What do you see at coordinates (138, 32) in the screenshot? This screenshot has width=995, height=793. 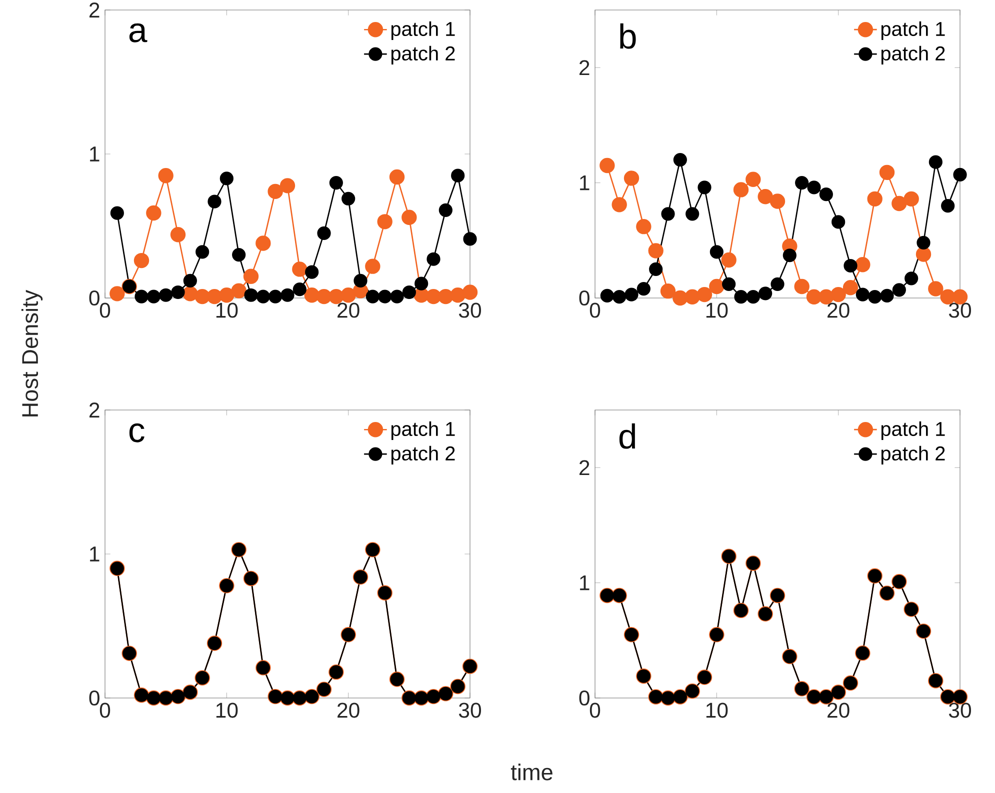 I see `annotation: a` at bounding box center [138, 32].